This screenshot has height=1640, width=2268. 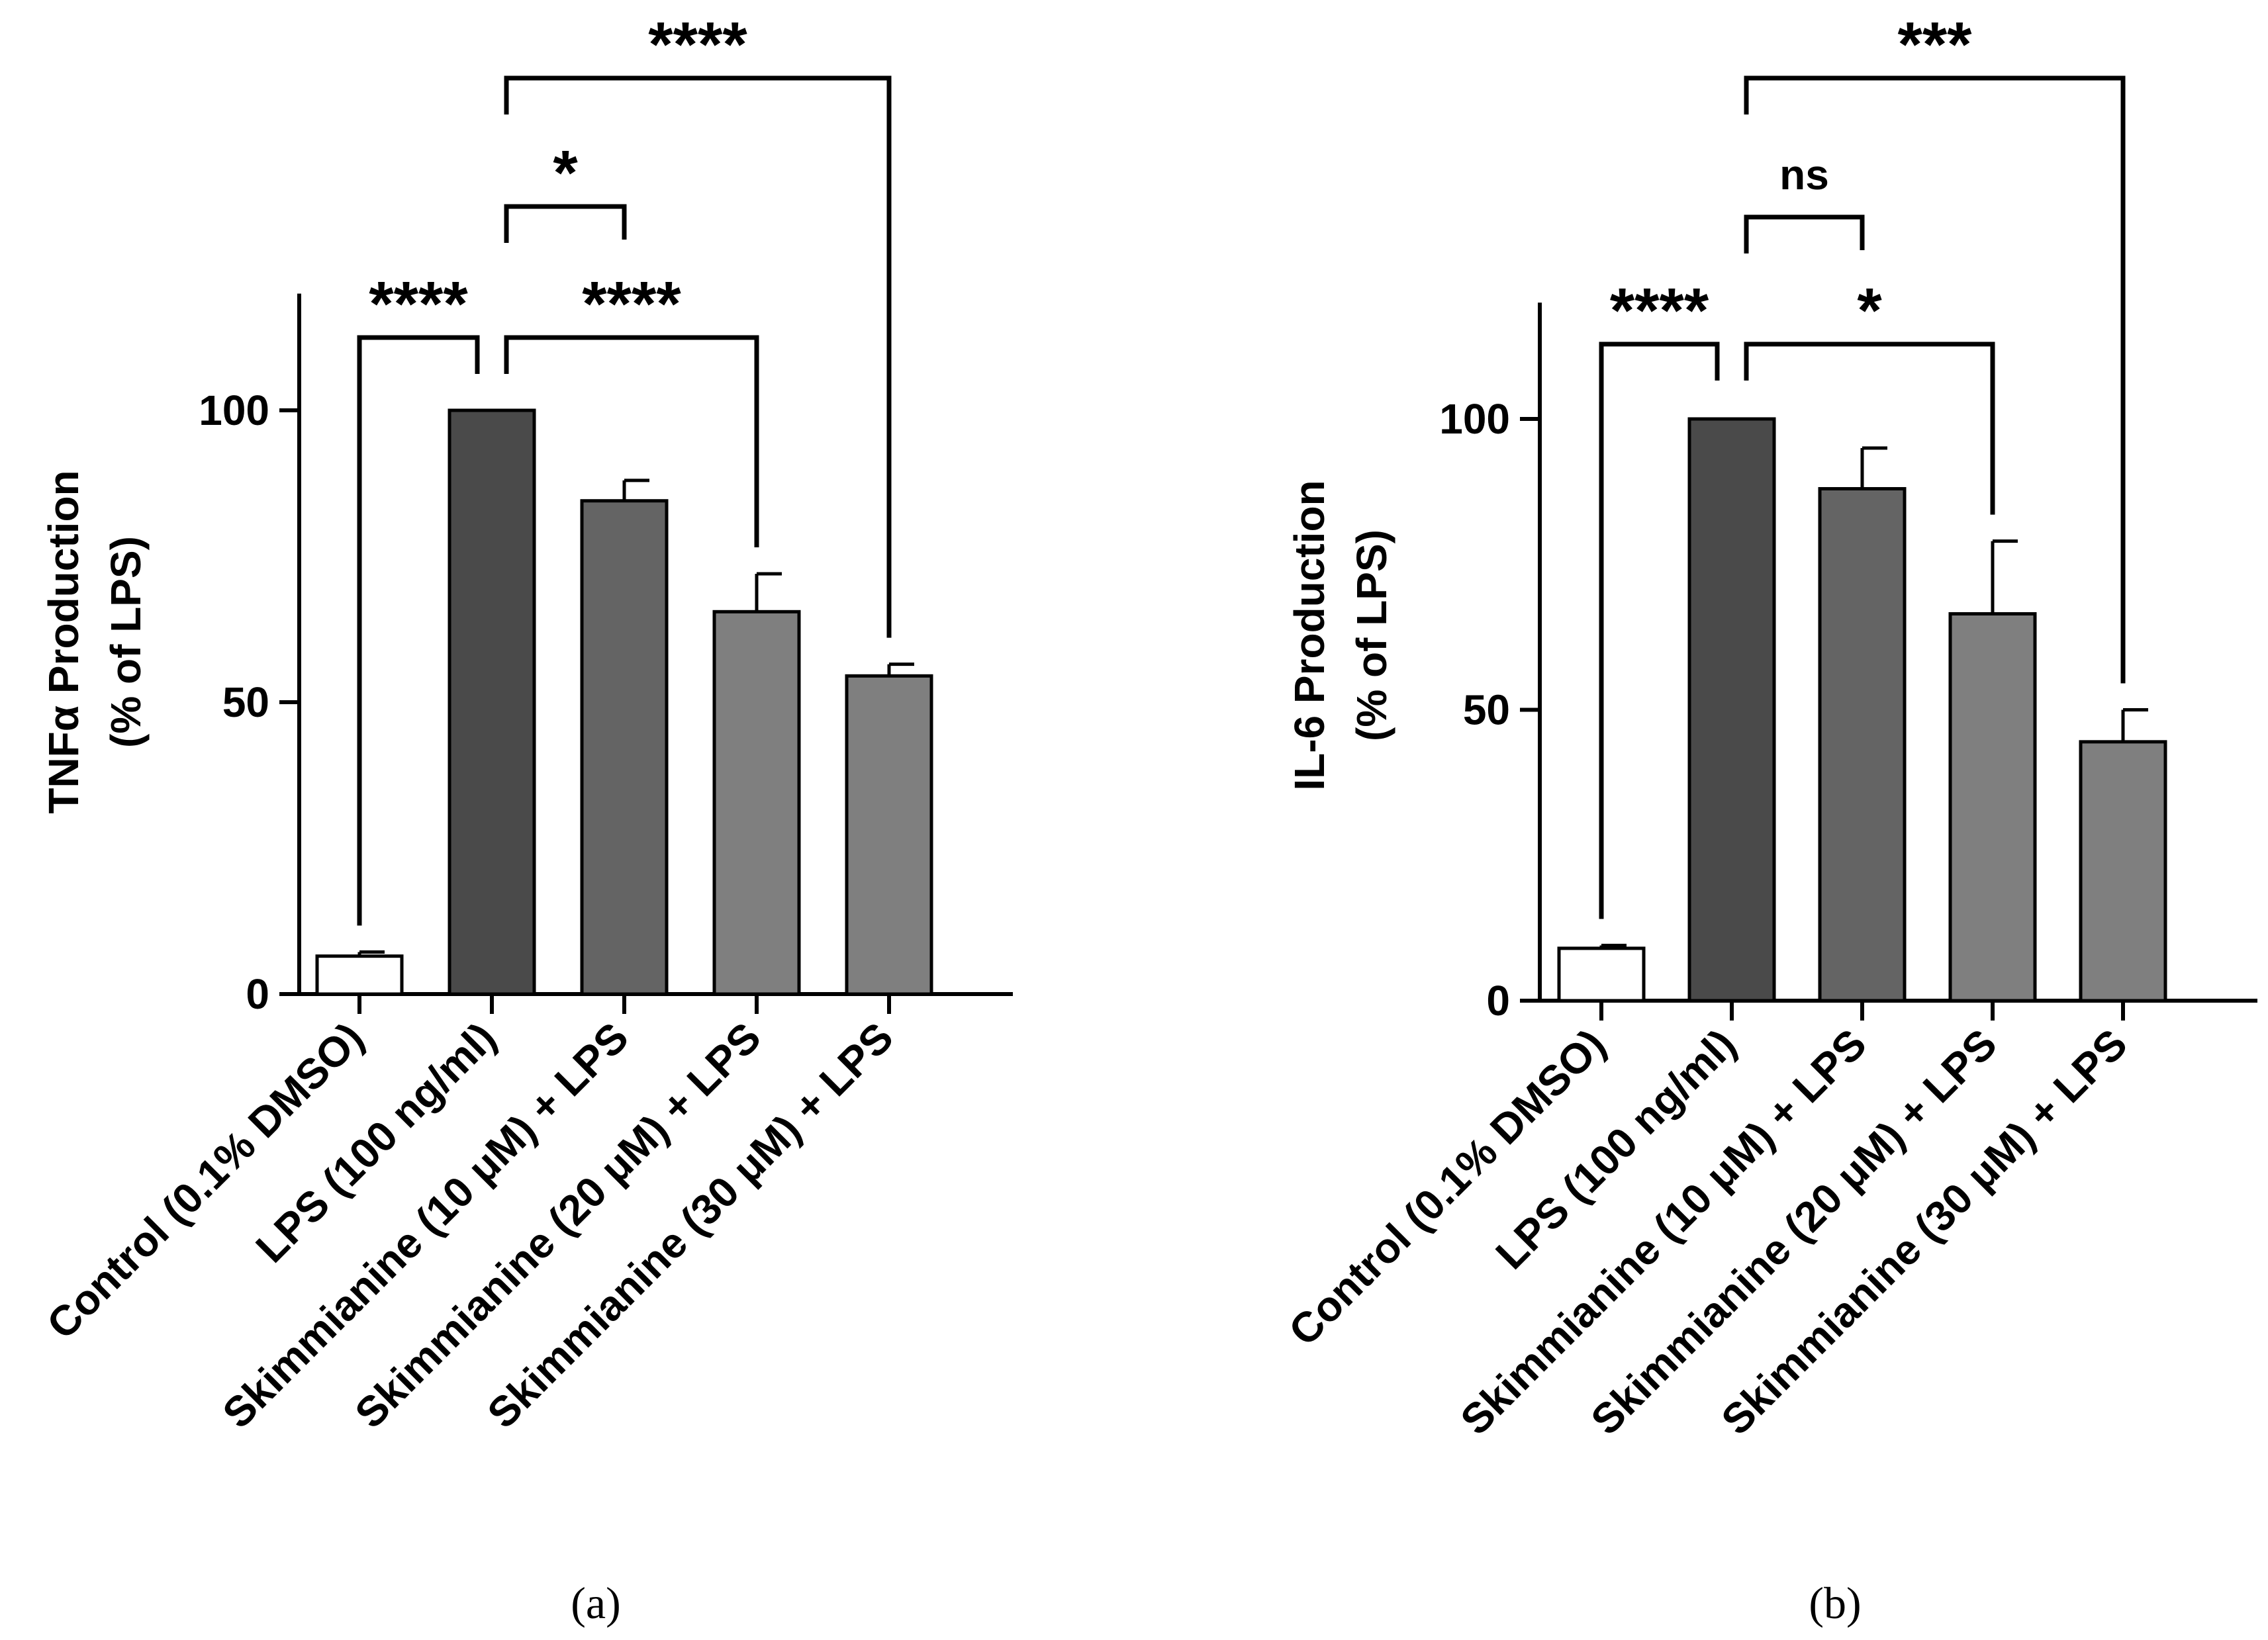 I want to click on y-axis-title-line: IL-6 Production, so click(x=1309, y=635).